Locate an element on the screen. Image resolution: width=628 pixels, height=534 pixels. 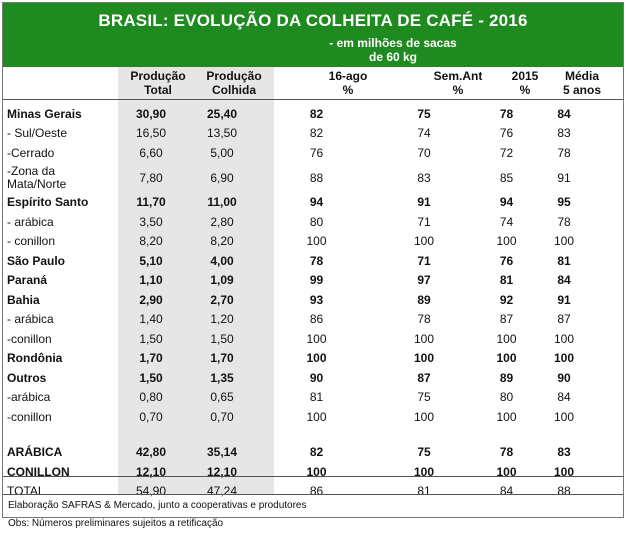
table-row: -Zona da Mata/Norte 7,80 6,90 88 83 85 91 is located at coordinates (298, 178).